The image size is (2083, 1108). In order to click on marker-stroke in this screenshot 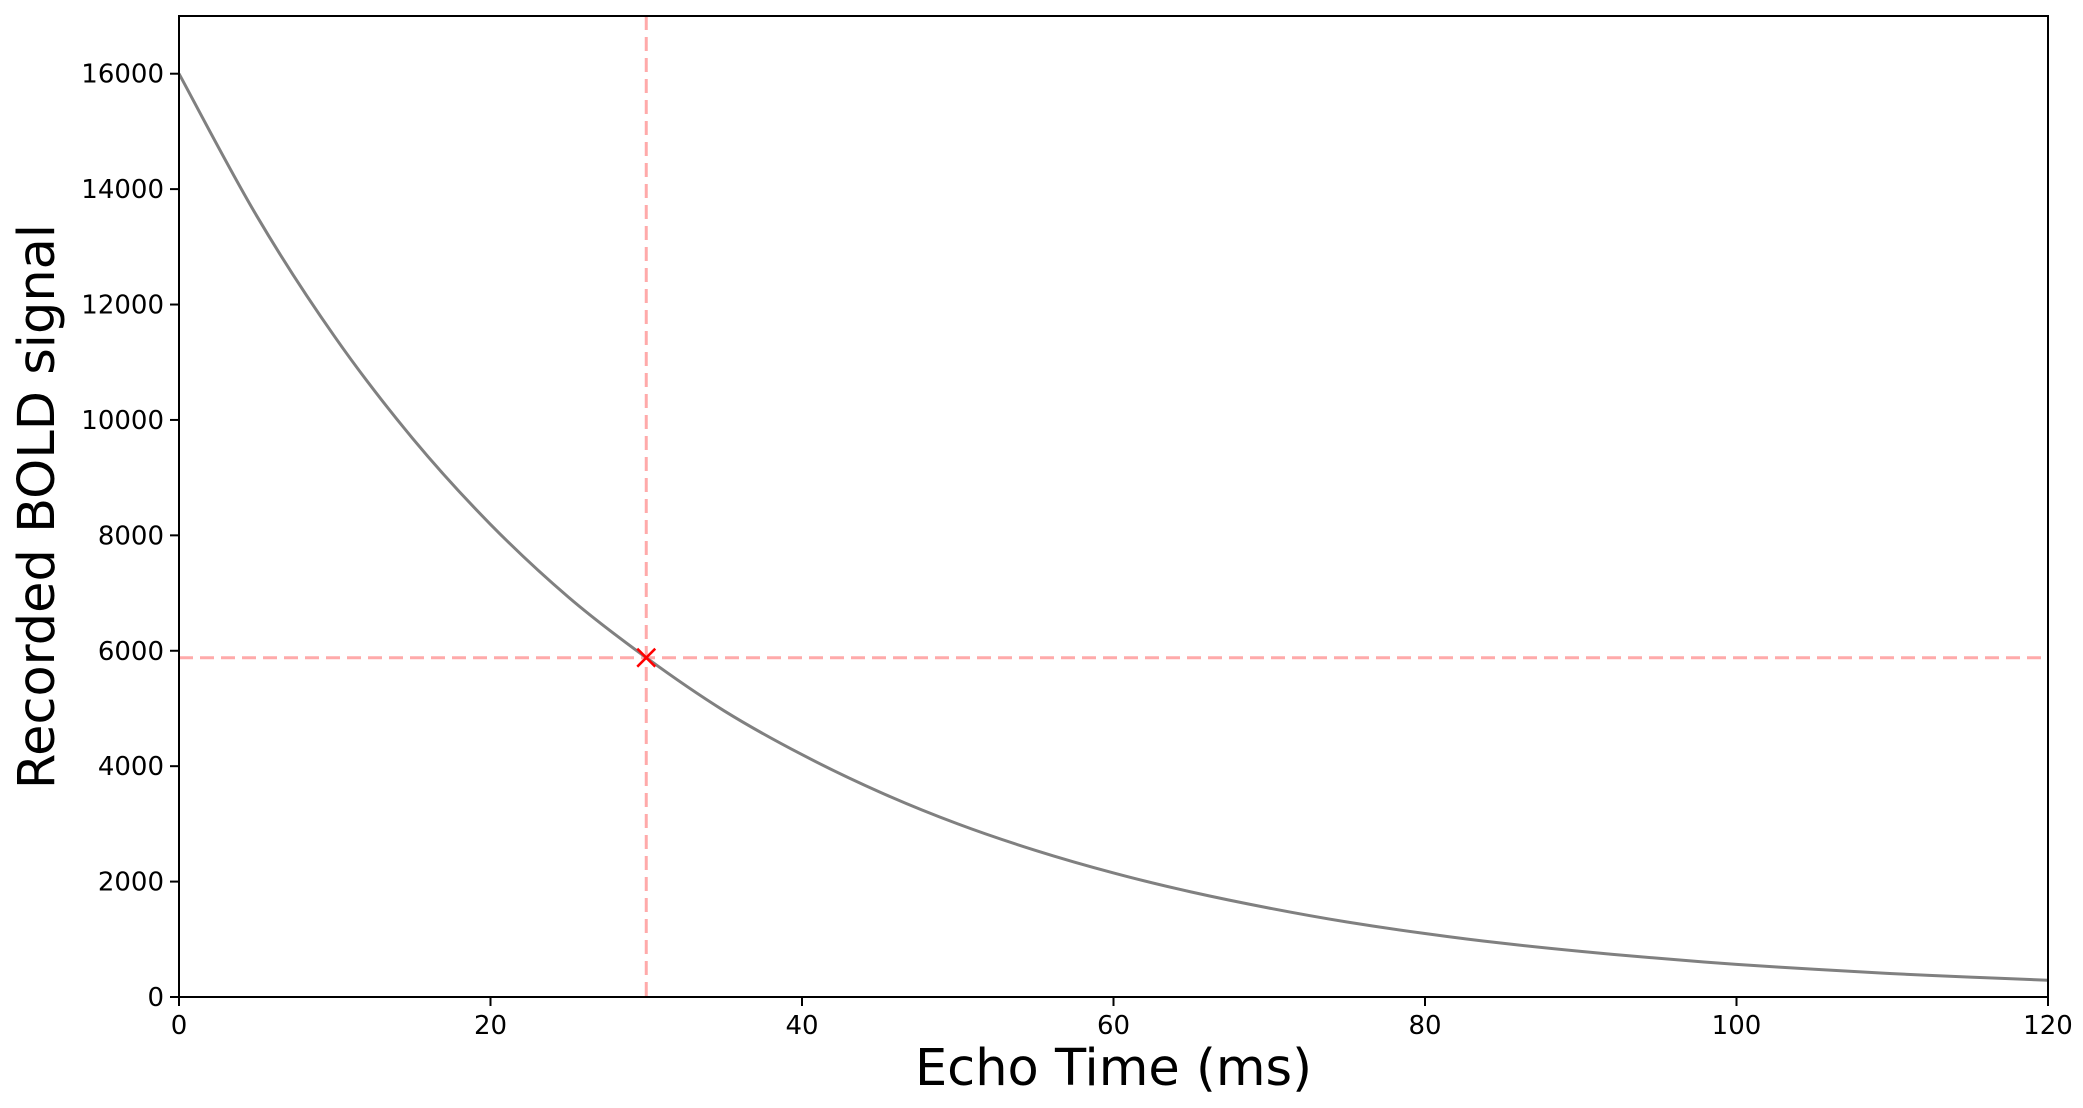, I will do `click(646, 657)`.